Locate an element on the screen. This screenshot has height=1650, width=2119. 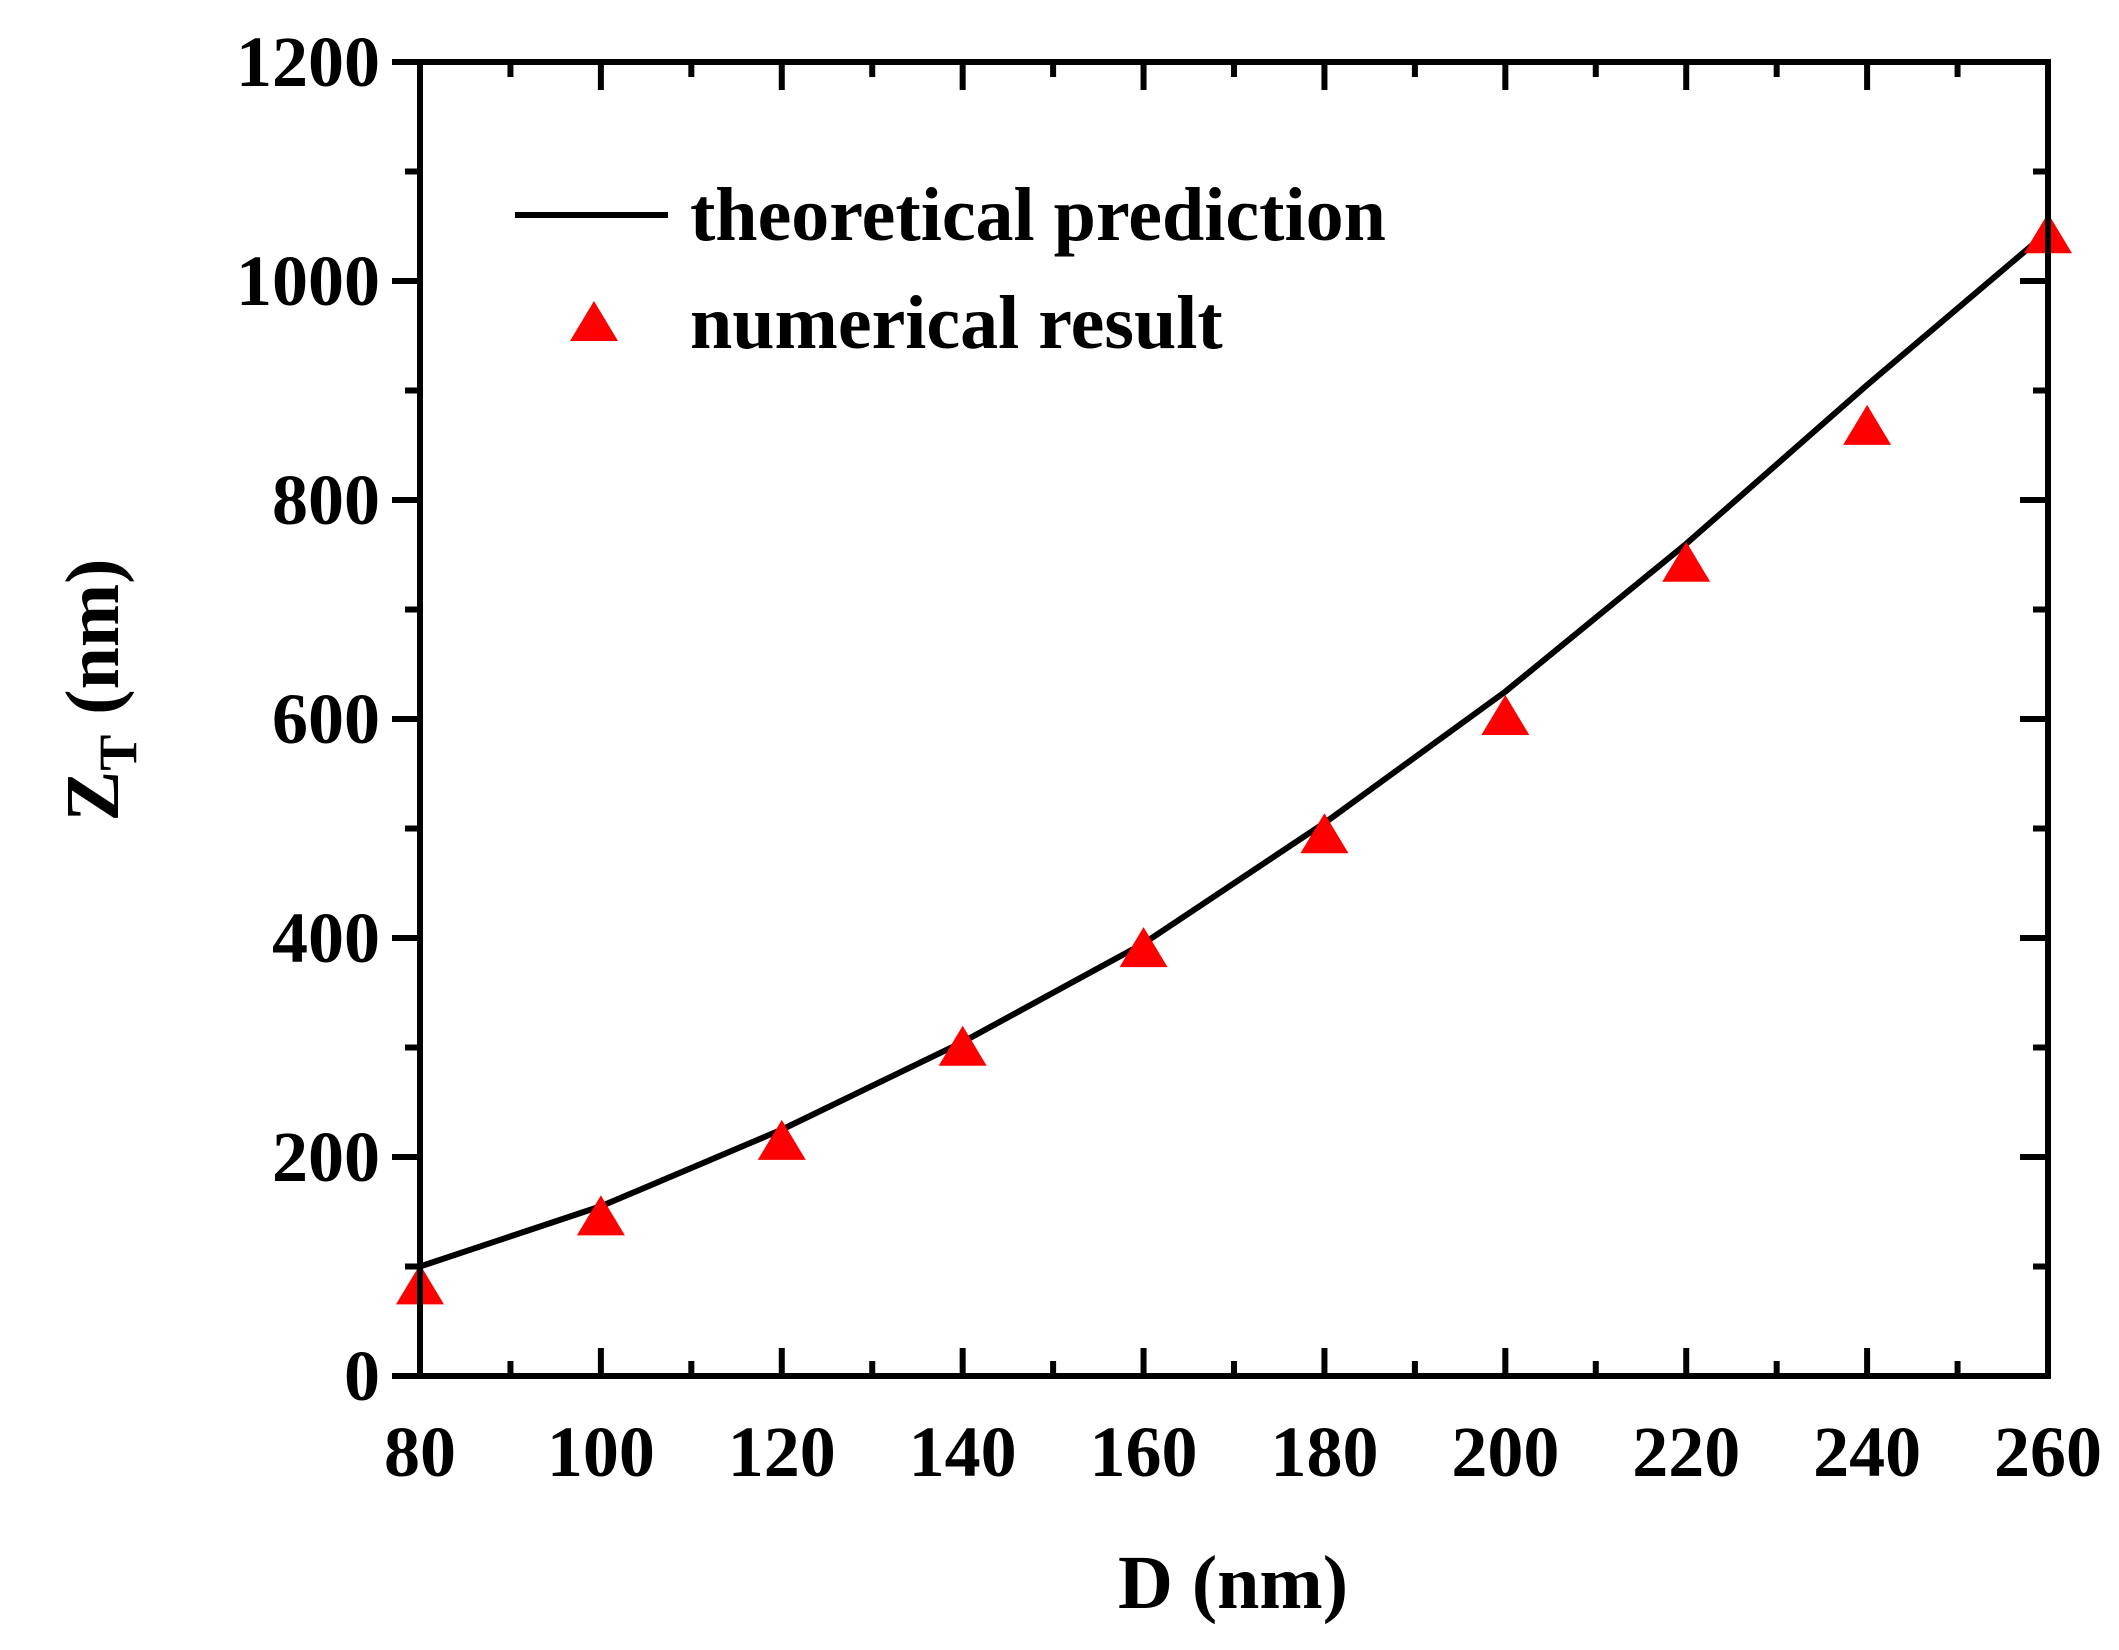
legend: theoretical prediction numerical result is located at coordinates (950, 269).